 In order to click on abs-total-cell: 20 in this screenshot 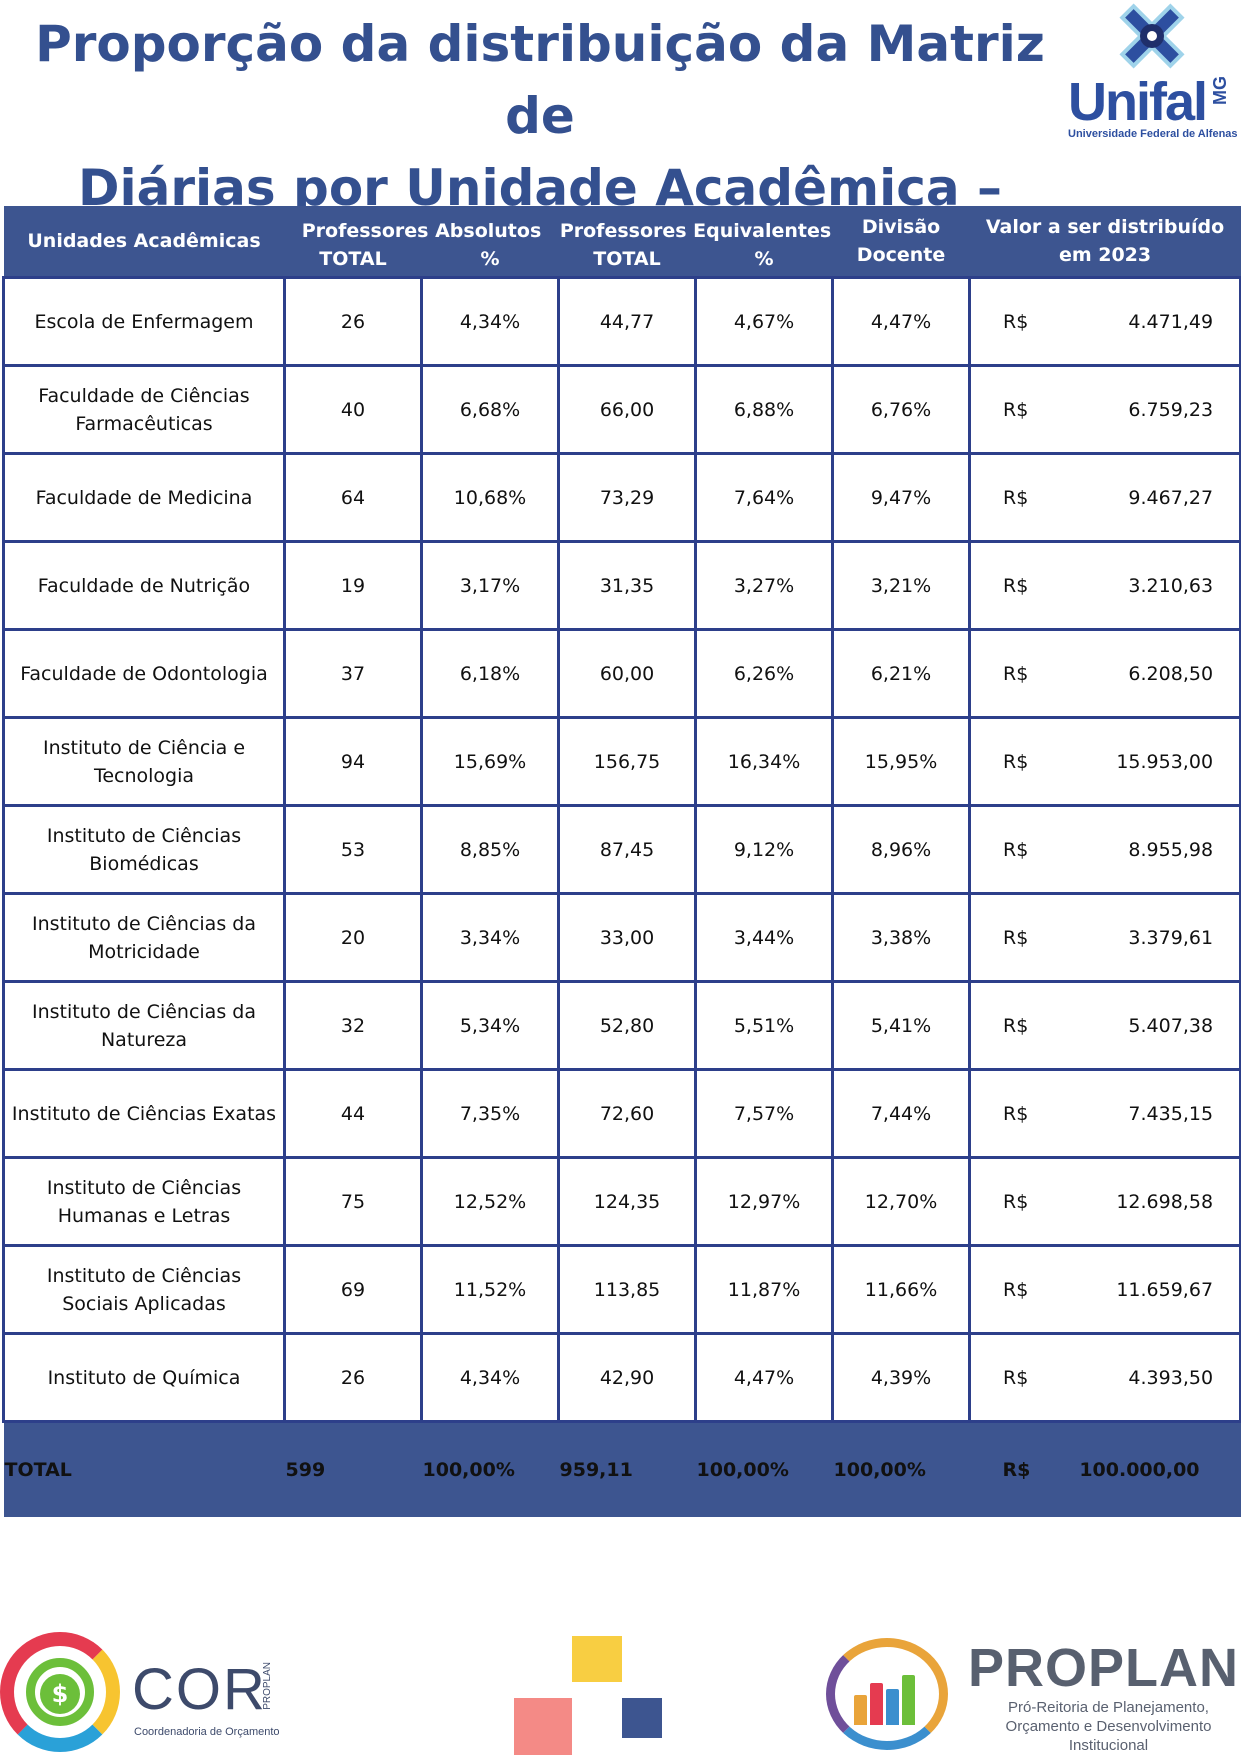, I will do `click(353, 937)`.